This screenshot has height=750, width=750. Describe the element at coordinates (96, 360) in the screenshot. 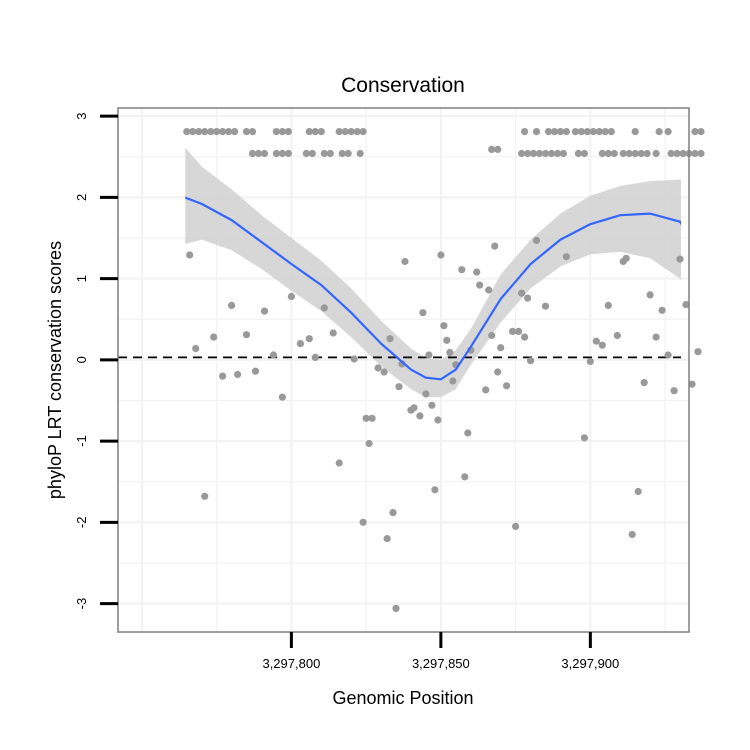

I see `y-axis: -3 -2 -1 0 1 2 3` at that location.